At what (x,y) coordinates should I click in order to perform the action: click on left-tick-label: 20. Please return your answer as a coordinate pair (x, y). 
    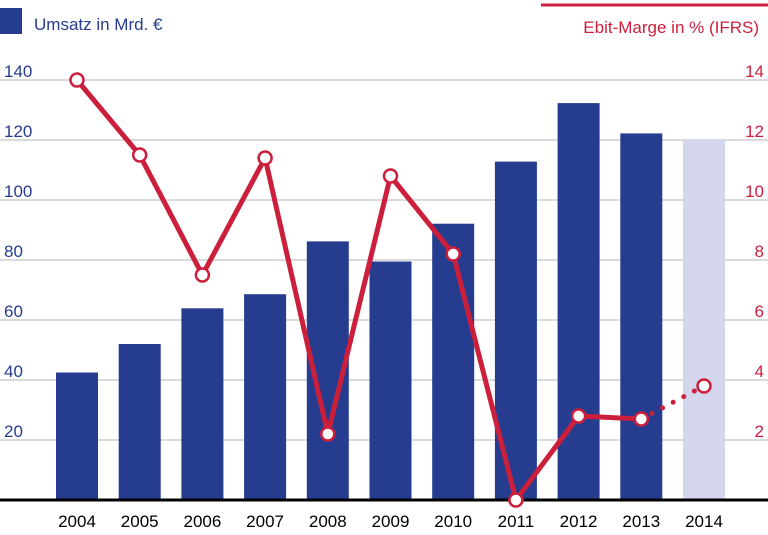
    Looking at the image, I should click on (13, 431).